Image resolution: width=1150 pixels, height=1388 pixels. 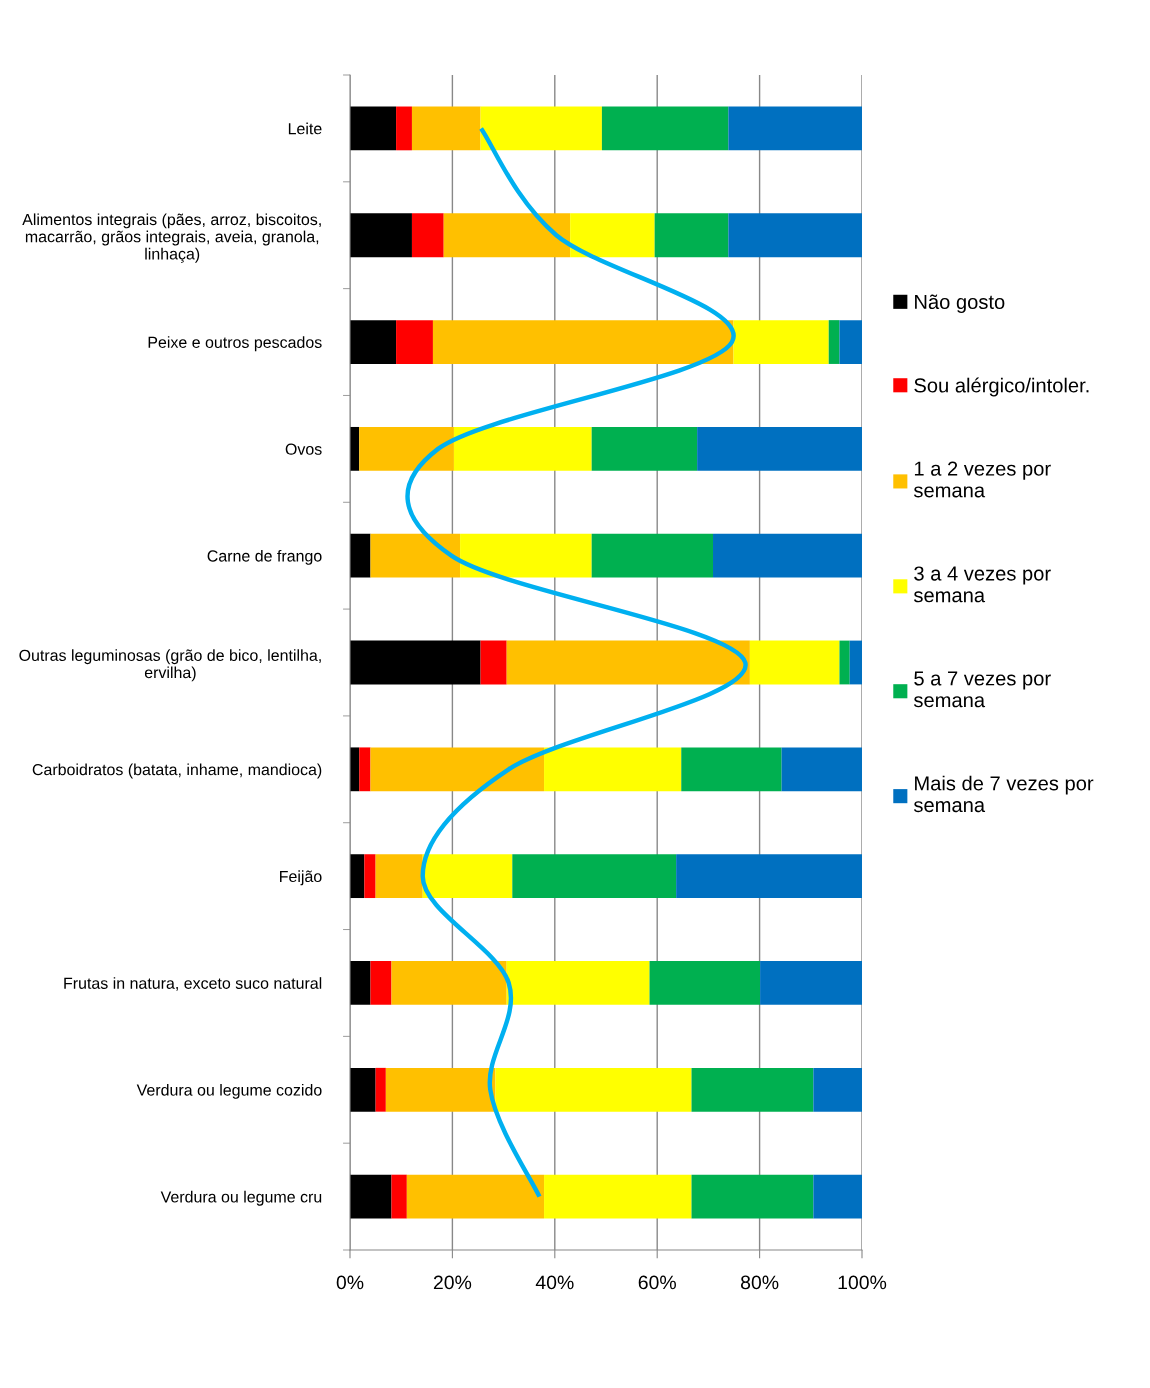 I want to click on legend-label: 5 a 7 vezes por semana, so click(x=982, y=689).